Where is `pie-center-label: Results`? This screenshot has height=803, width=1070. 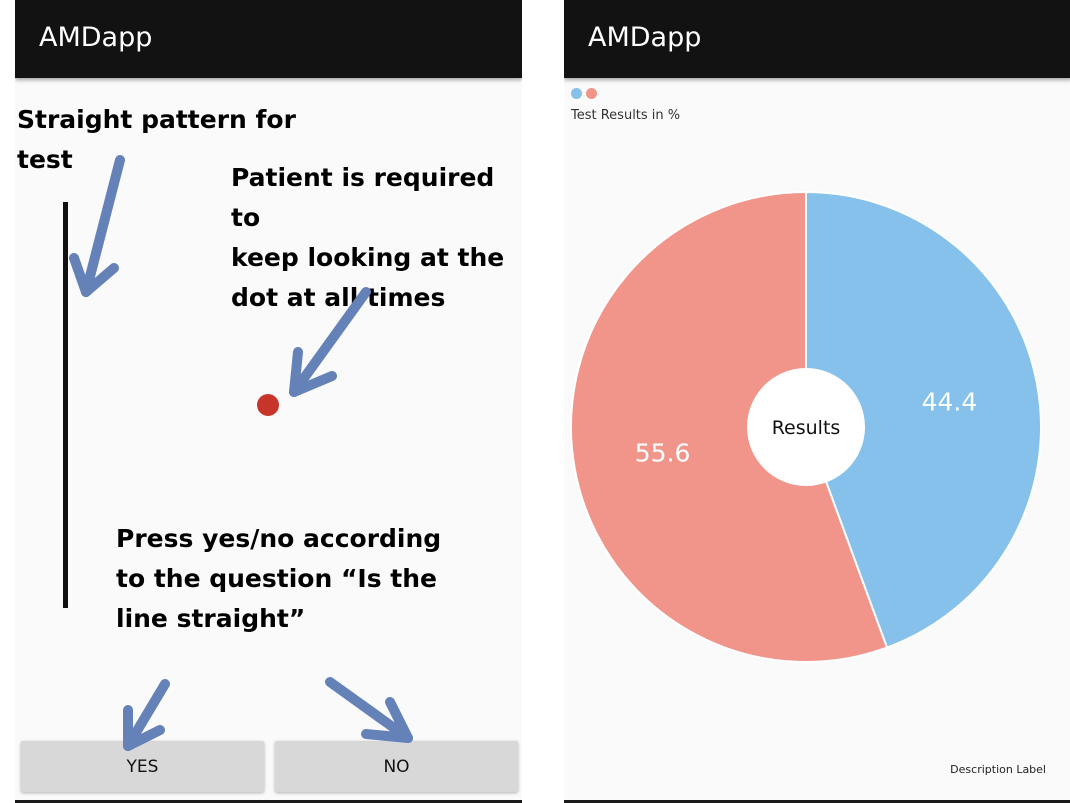
pie-center-label: Results is located at coordinates (806, 428).